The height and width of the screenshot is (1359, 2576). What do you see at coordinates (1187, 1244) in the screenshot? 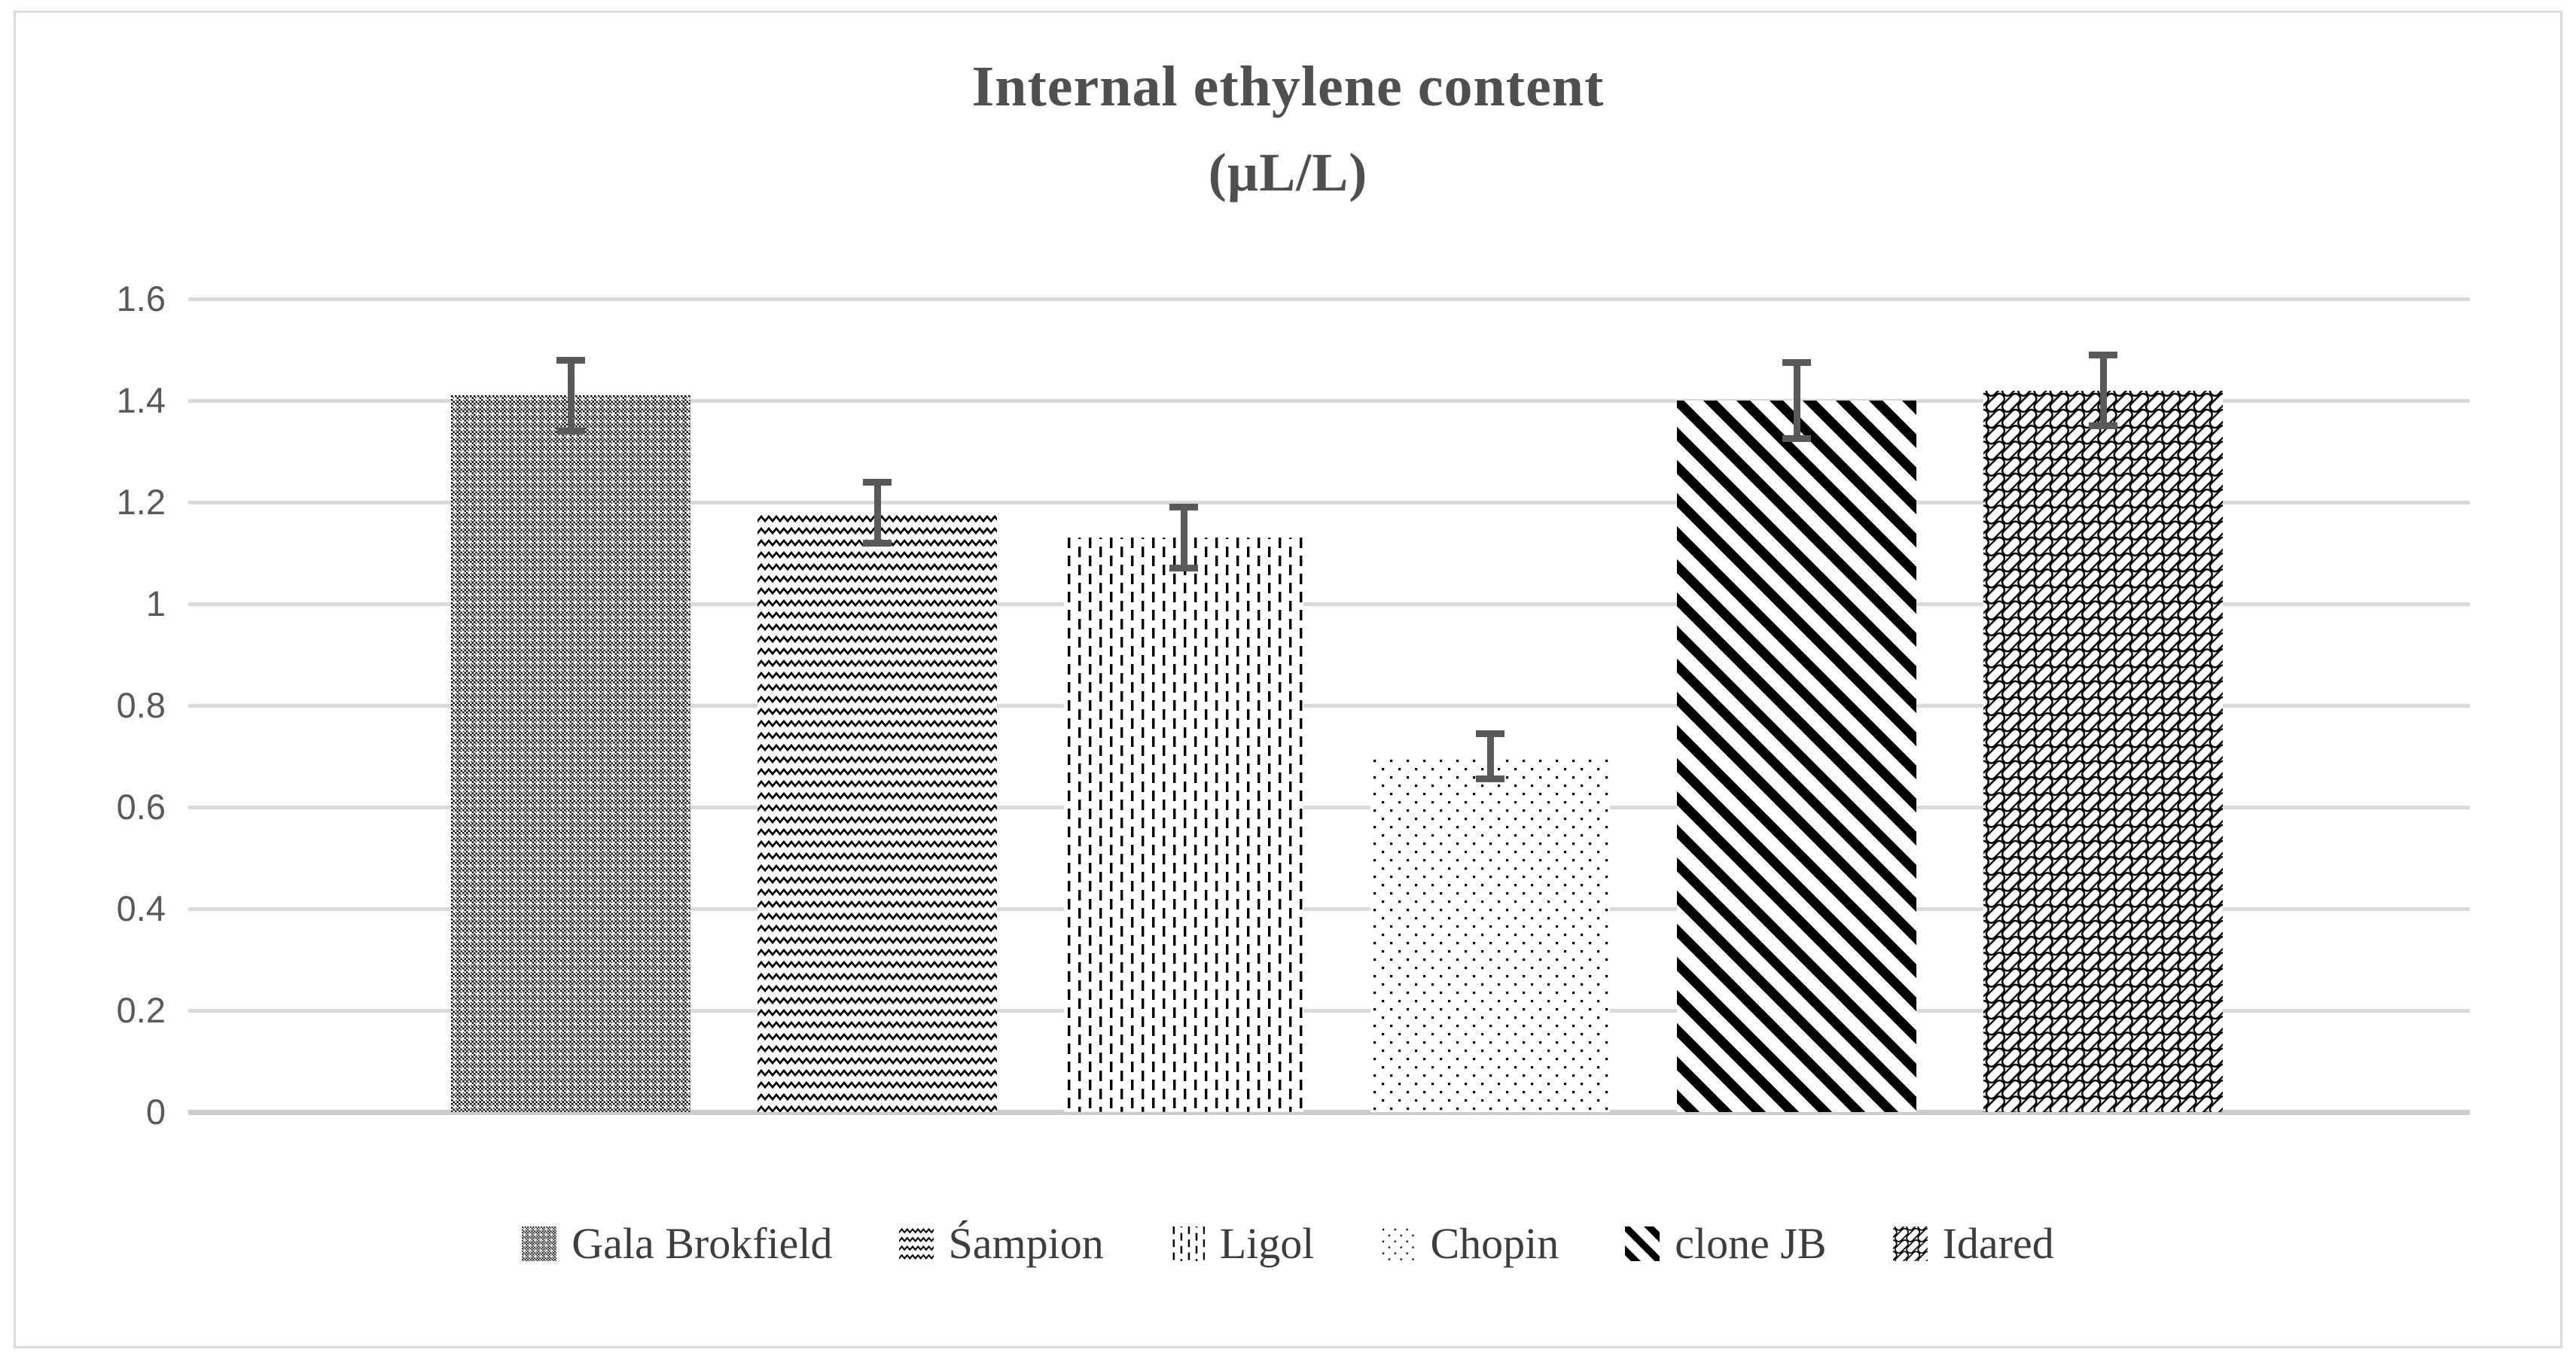
I see `legend-swatch-ligol` at bounding box center [1187, 1244].